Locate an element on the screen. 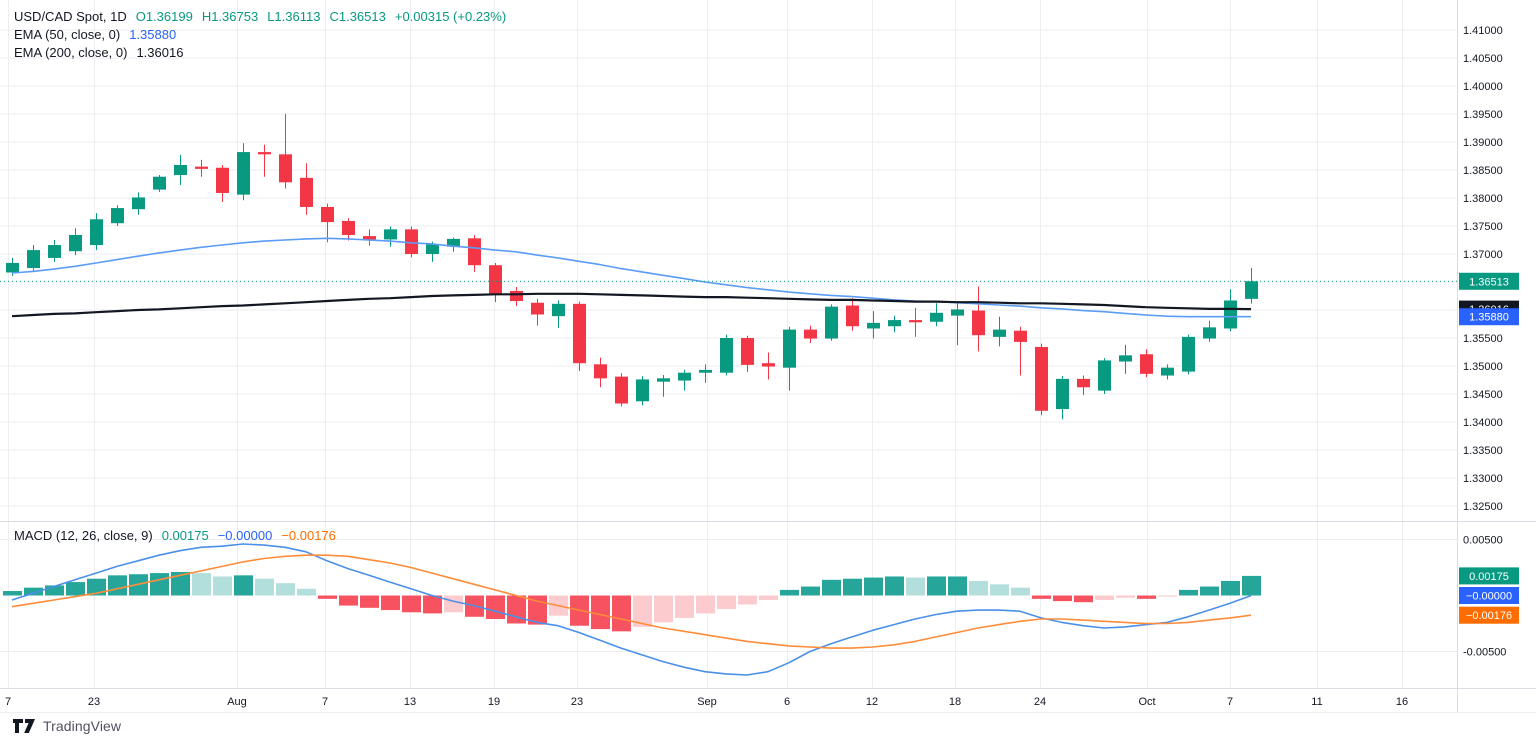 This screenshot has height=744, width=1536. macd-signal-line is located at coordinates (631, 601).